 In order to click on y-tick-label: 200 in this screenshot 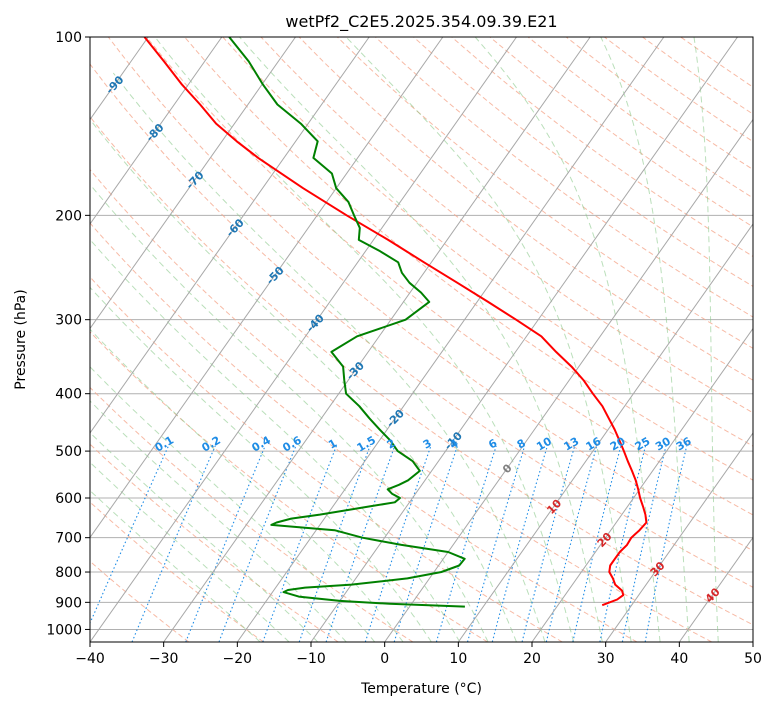, I will do `click(68, 216)`.